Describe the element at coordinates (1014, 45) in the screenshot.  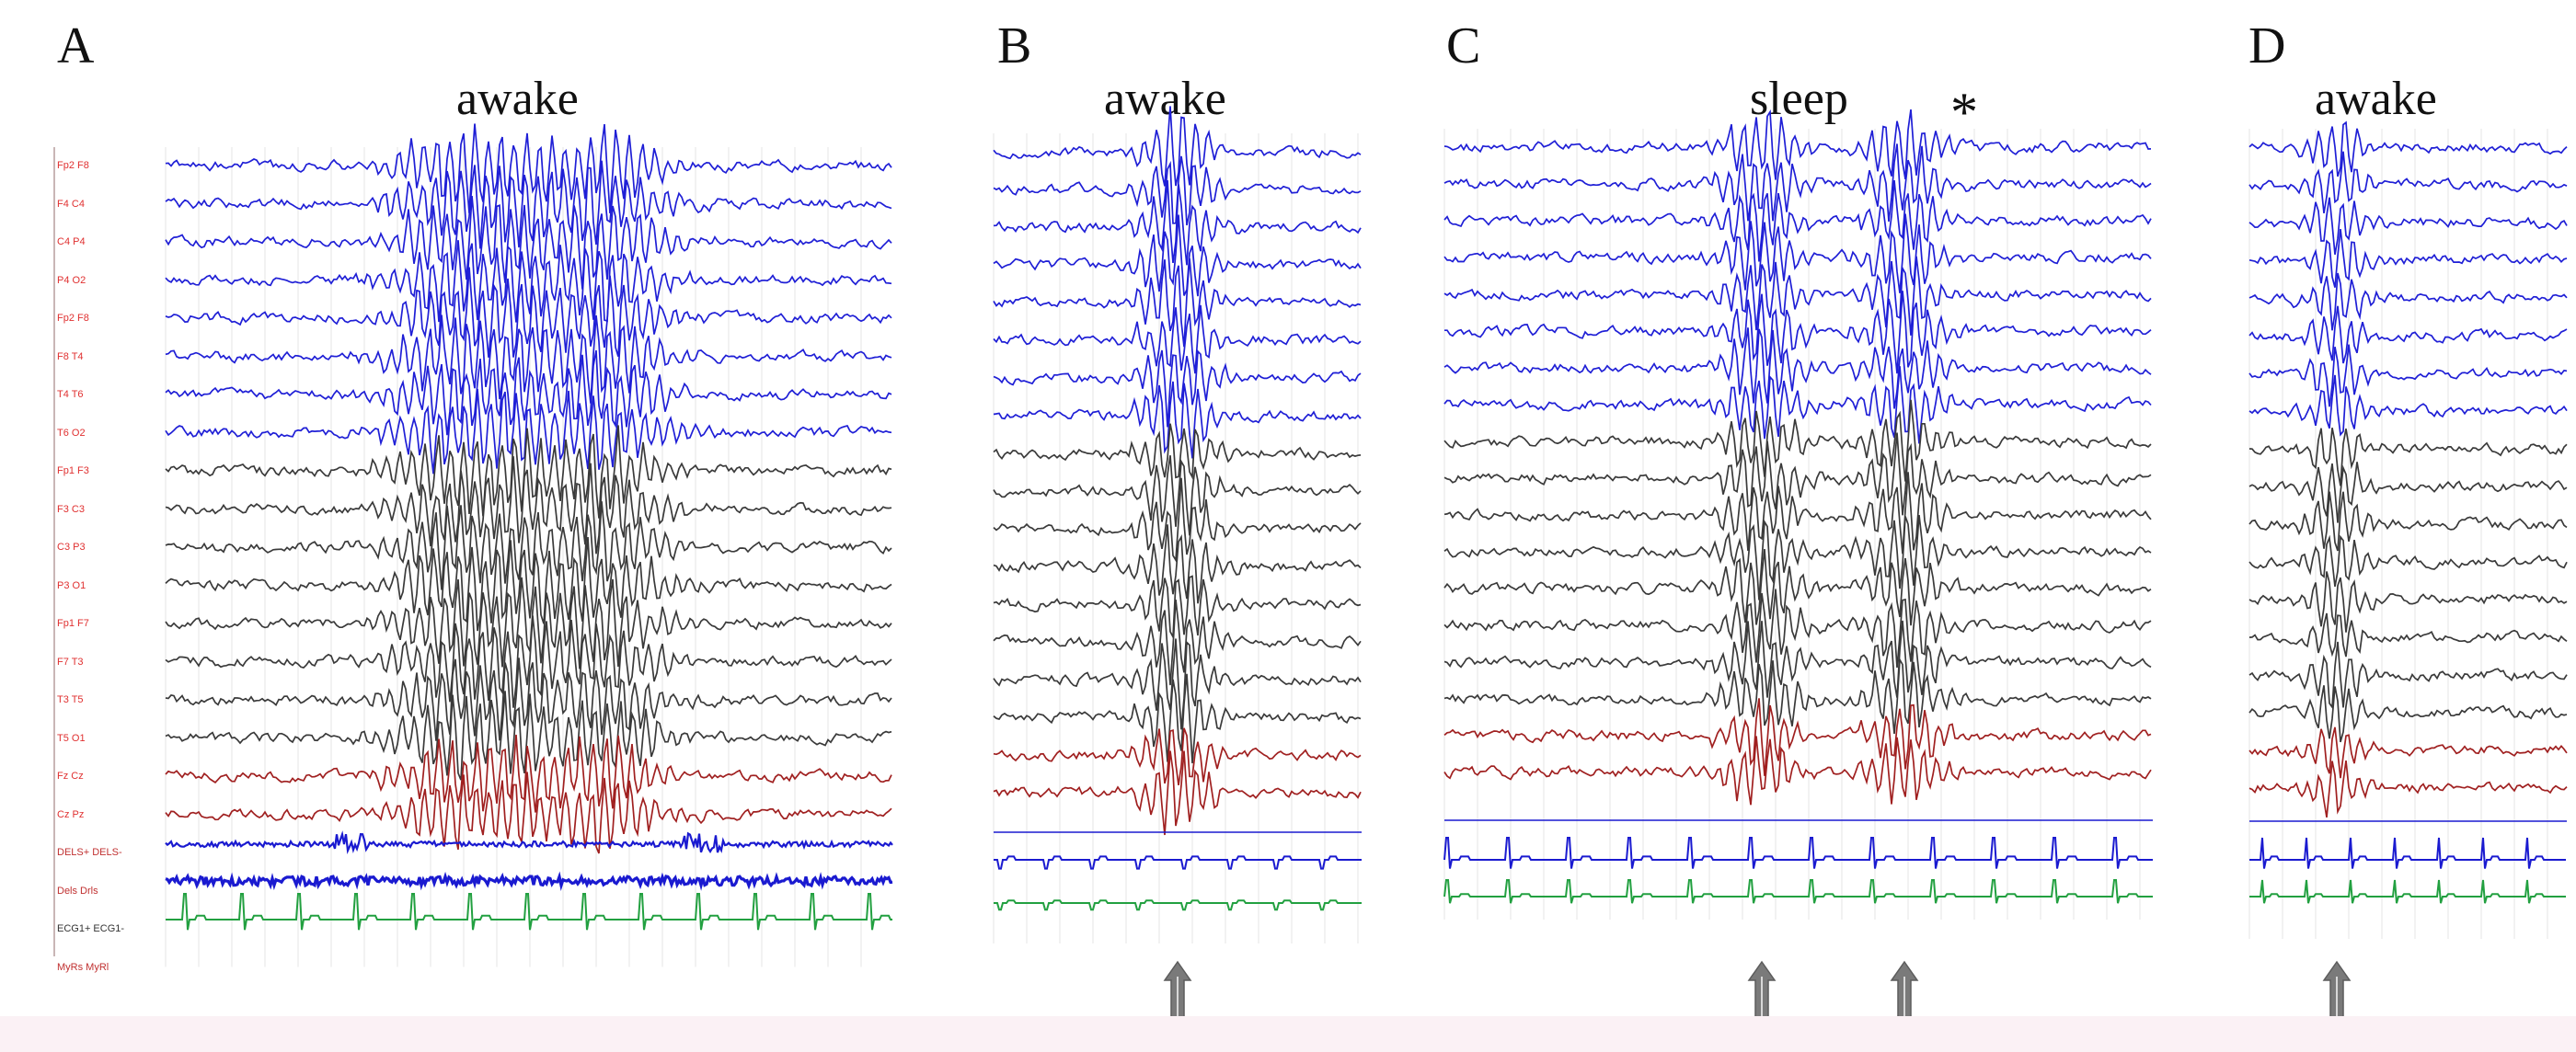
I see `panel-letter: B` at that location.